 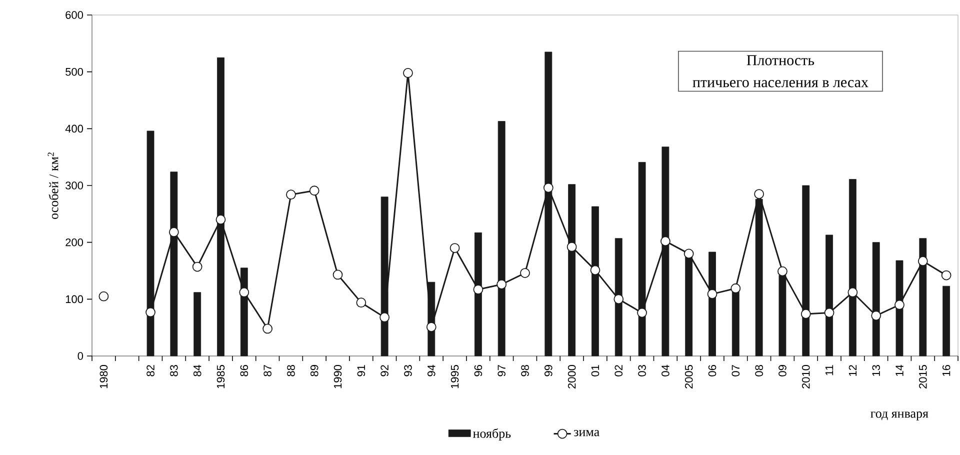 What do you see at coordinates (291, 370) in the screenshot?
I see `x-tick-label: 88` at bounding box center [291, 370].